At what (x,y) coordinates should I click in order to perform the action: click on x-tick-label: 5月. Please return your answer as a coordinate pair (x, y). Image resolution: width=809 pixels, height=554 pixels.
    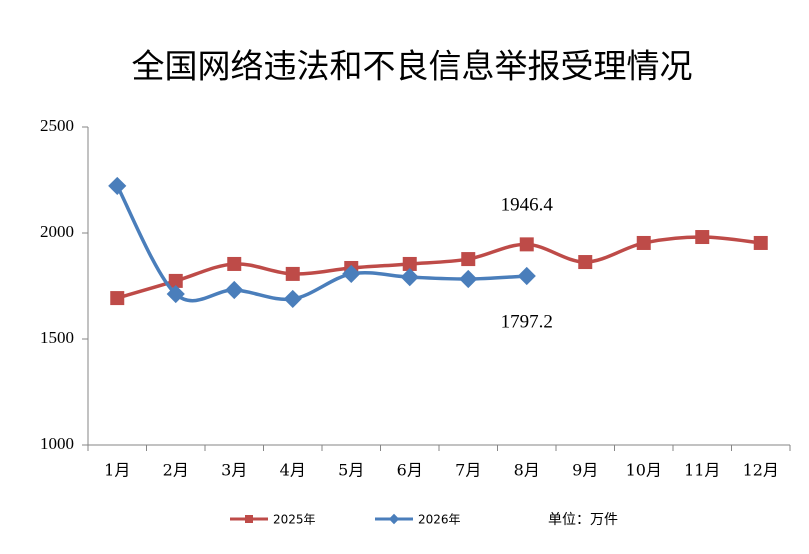
    Looking at the image, I should click on (351, 470).